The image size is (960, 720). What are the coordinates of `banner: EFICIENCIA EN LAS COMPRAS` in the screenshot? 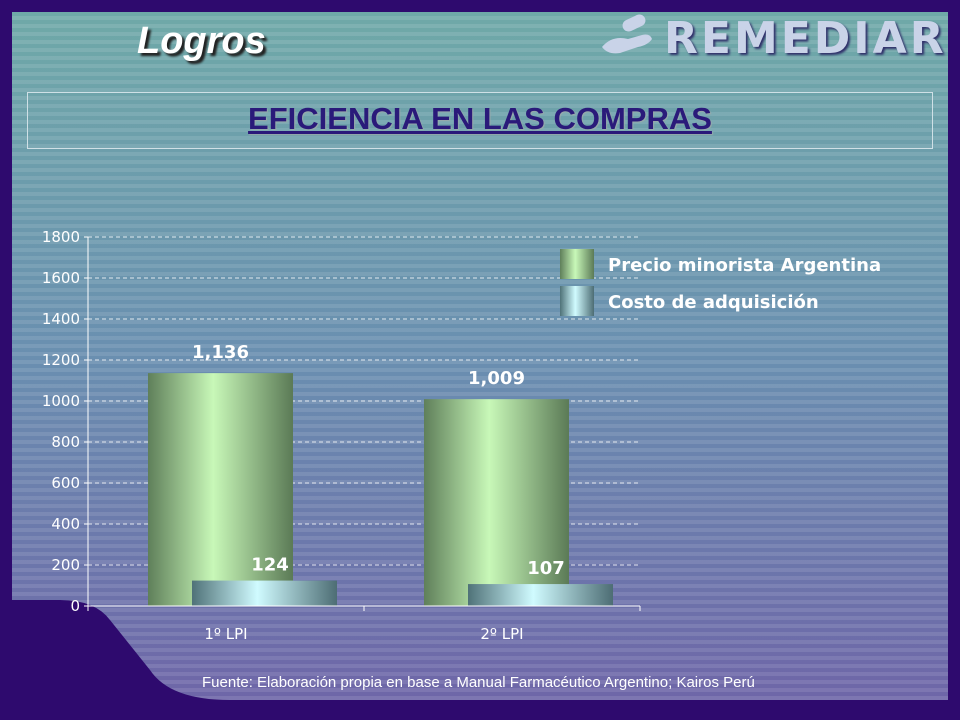 It's located at (480, 120).